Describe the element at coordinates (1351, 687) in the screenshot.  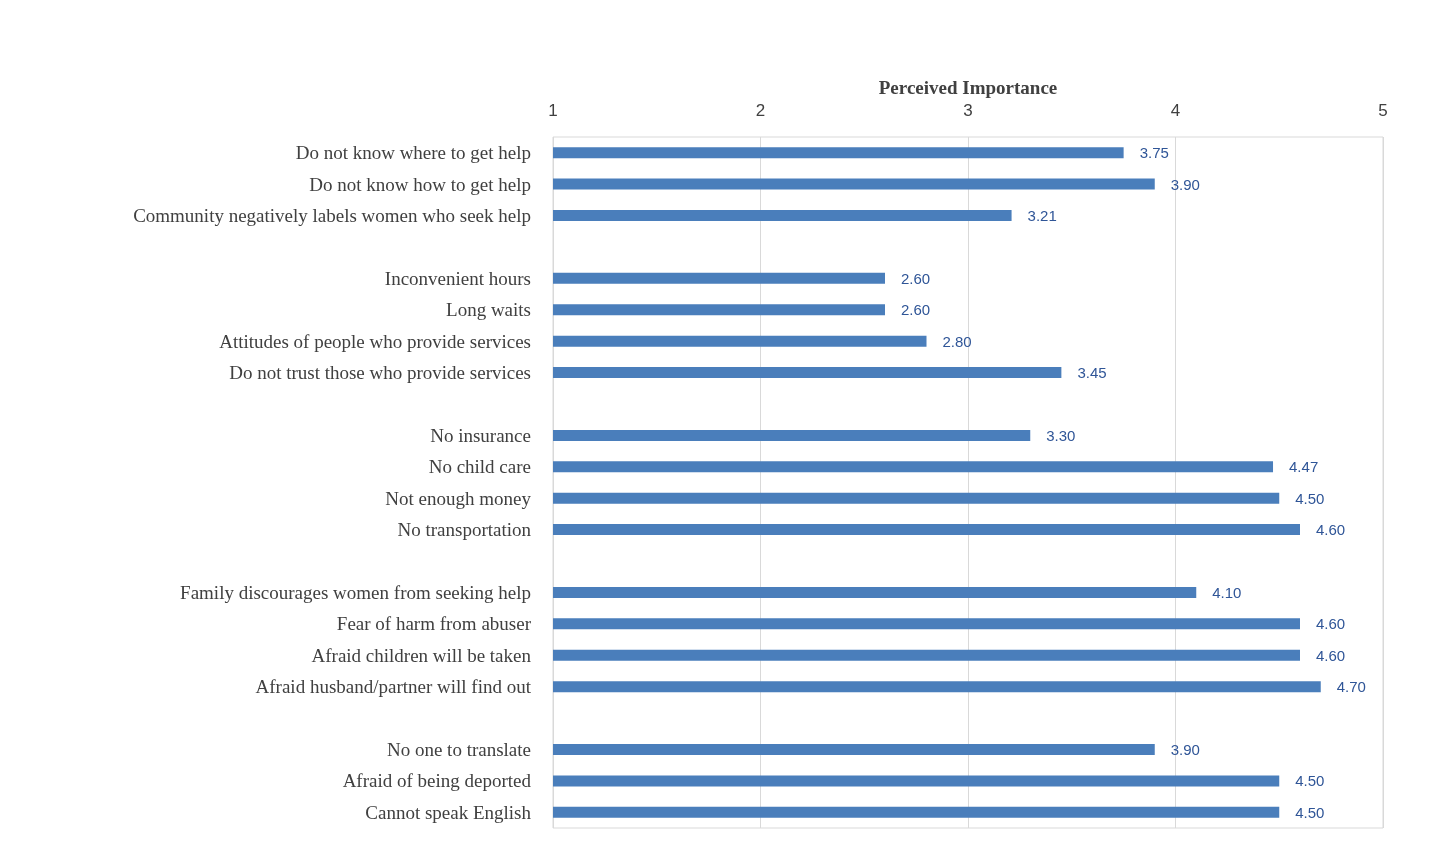
I see `data-label: 4.70` at that location.